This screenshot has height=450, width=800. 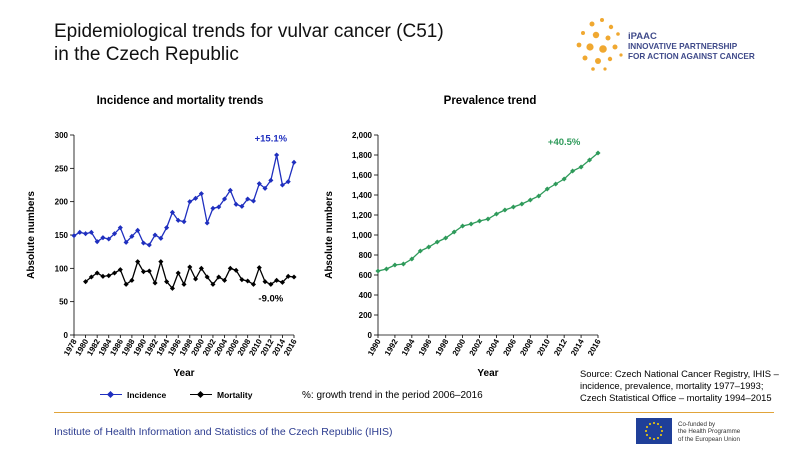 What do you see at coordinates (697, 424) in the screenshot?
I see `eu-line-1: Co-funded by` at bounding box center [697, 424].